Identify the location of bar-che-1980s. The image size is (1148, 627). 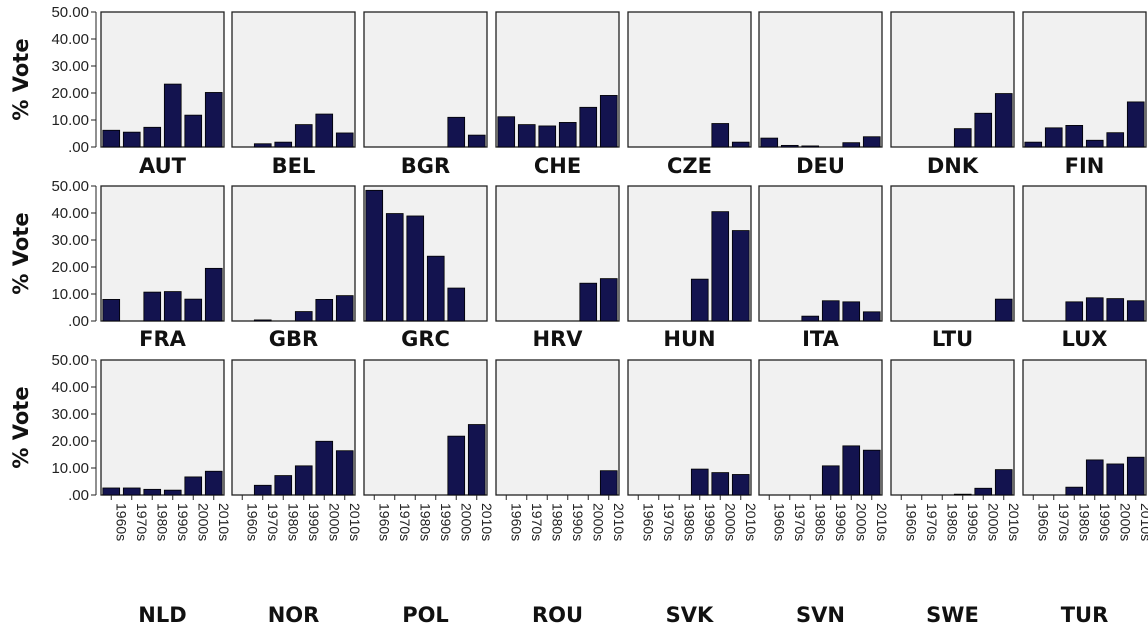
(547, 136).